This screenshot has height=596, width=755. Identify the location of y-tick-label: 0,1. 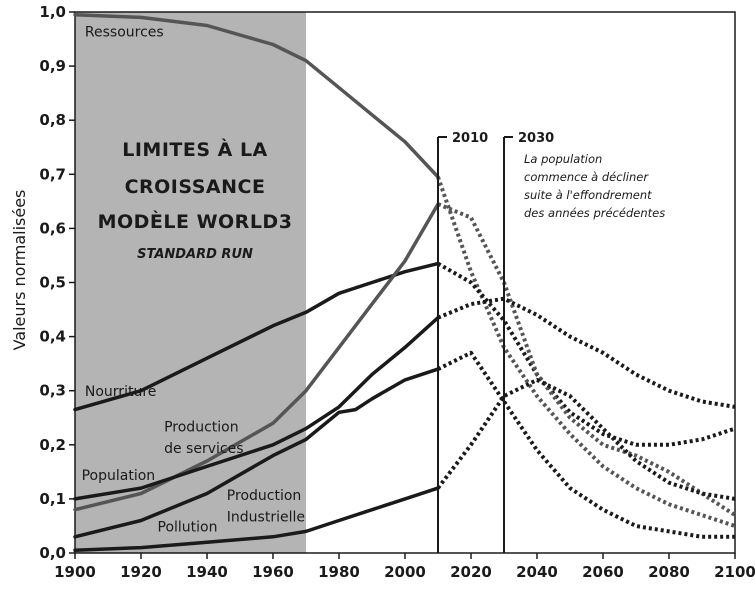
(52, 499).